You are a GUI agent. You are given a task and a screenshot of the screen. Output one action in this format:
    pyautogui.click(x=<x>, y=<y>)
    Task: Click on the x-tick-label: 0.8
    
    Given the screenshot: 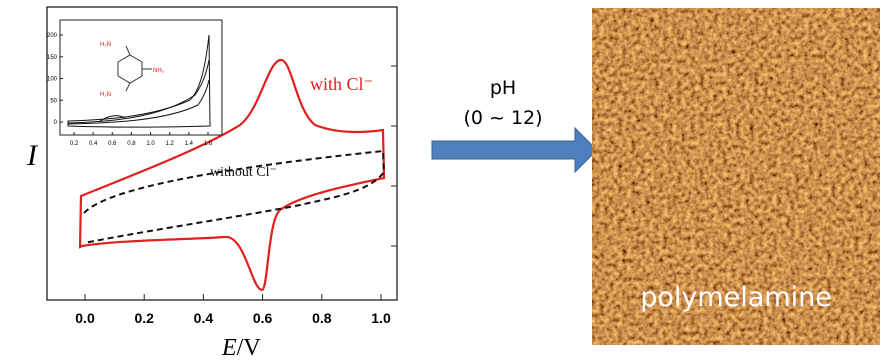 What is the action you would take?
    pyautogui.click(x=322, y=318)
    